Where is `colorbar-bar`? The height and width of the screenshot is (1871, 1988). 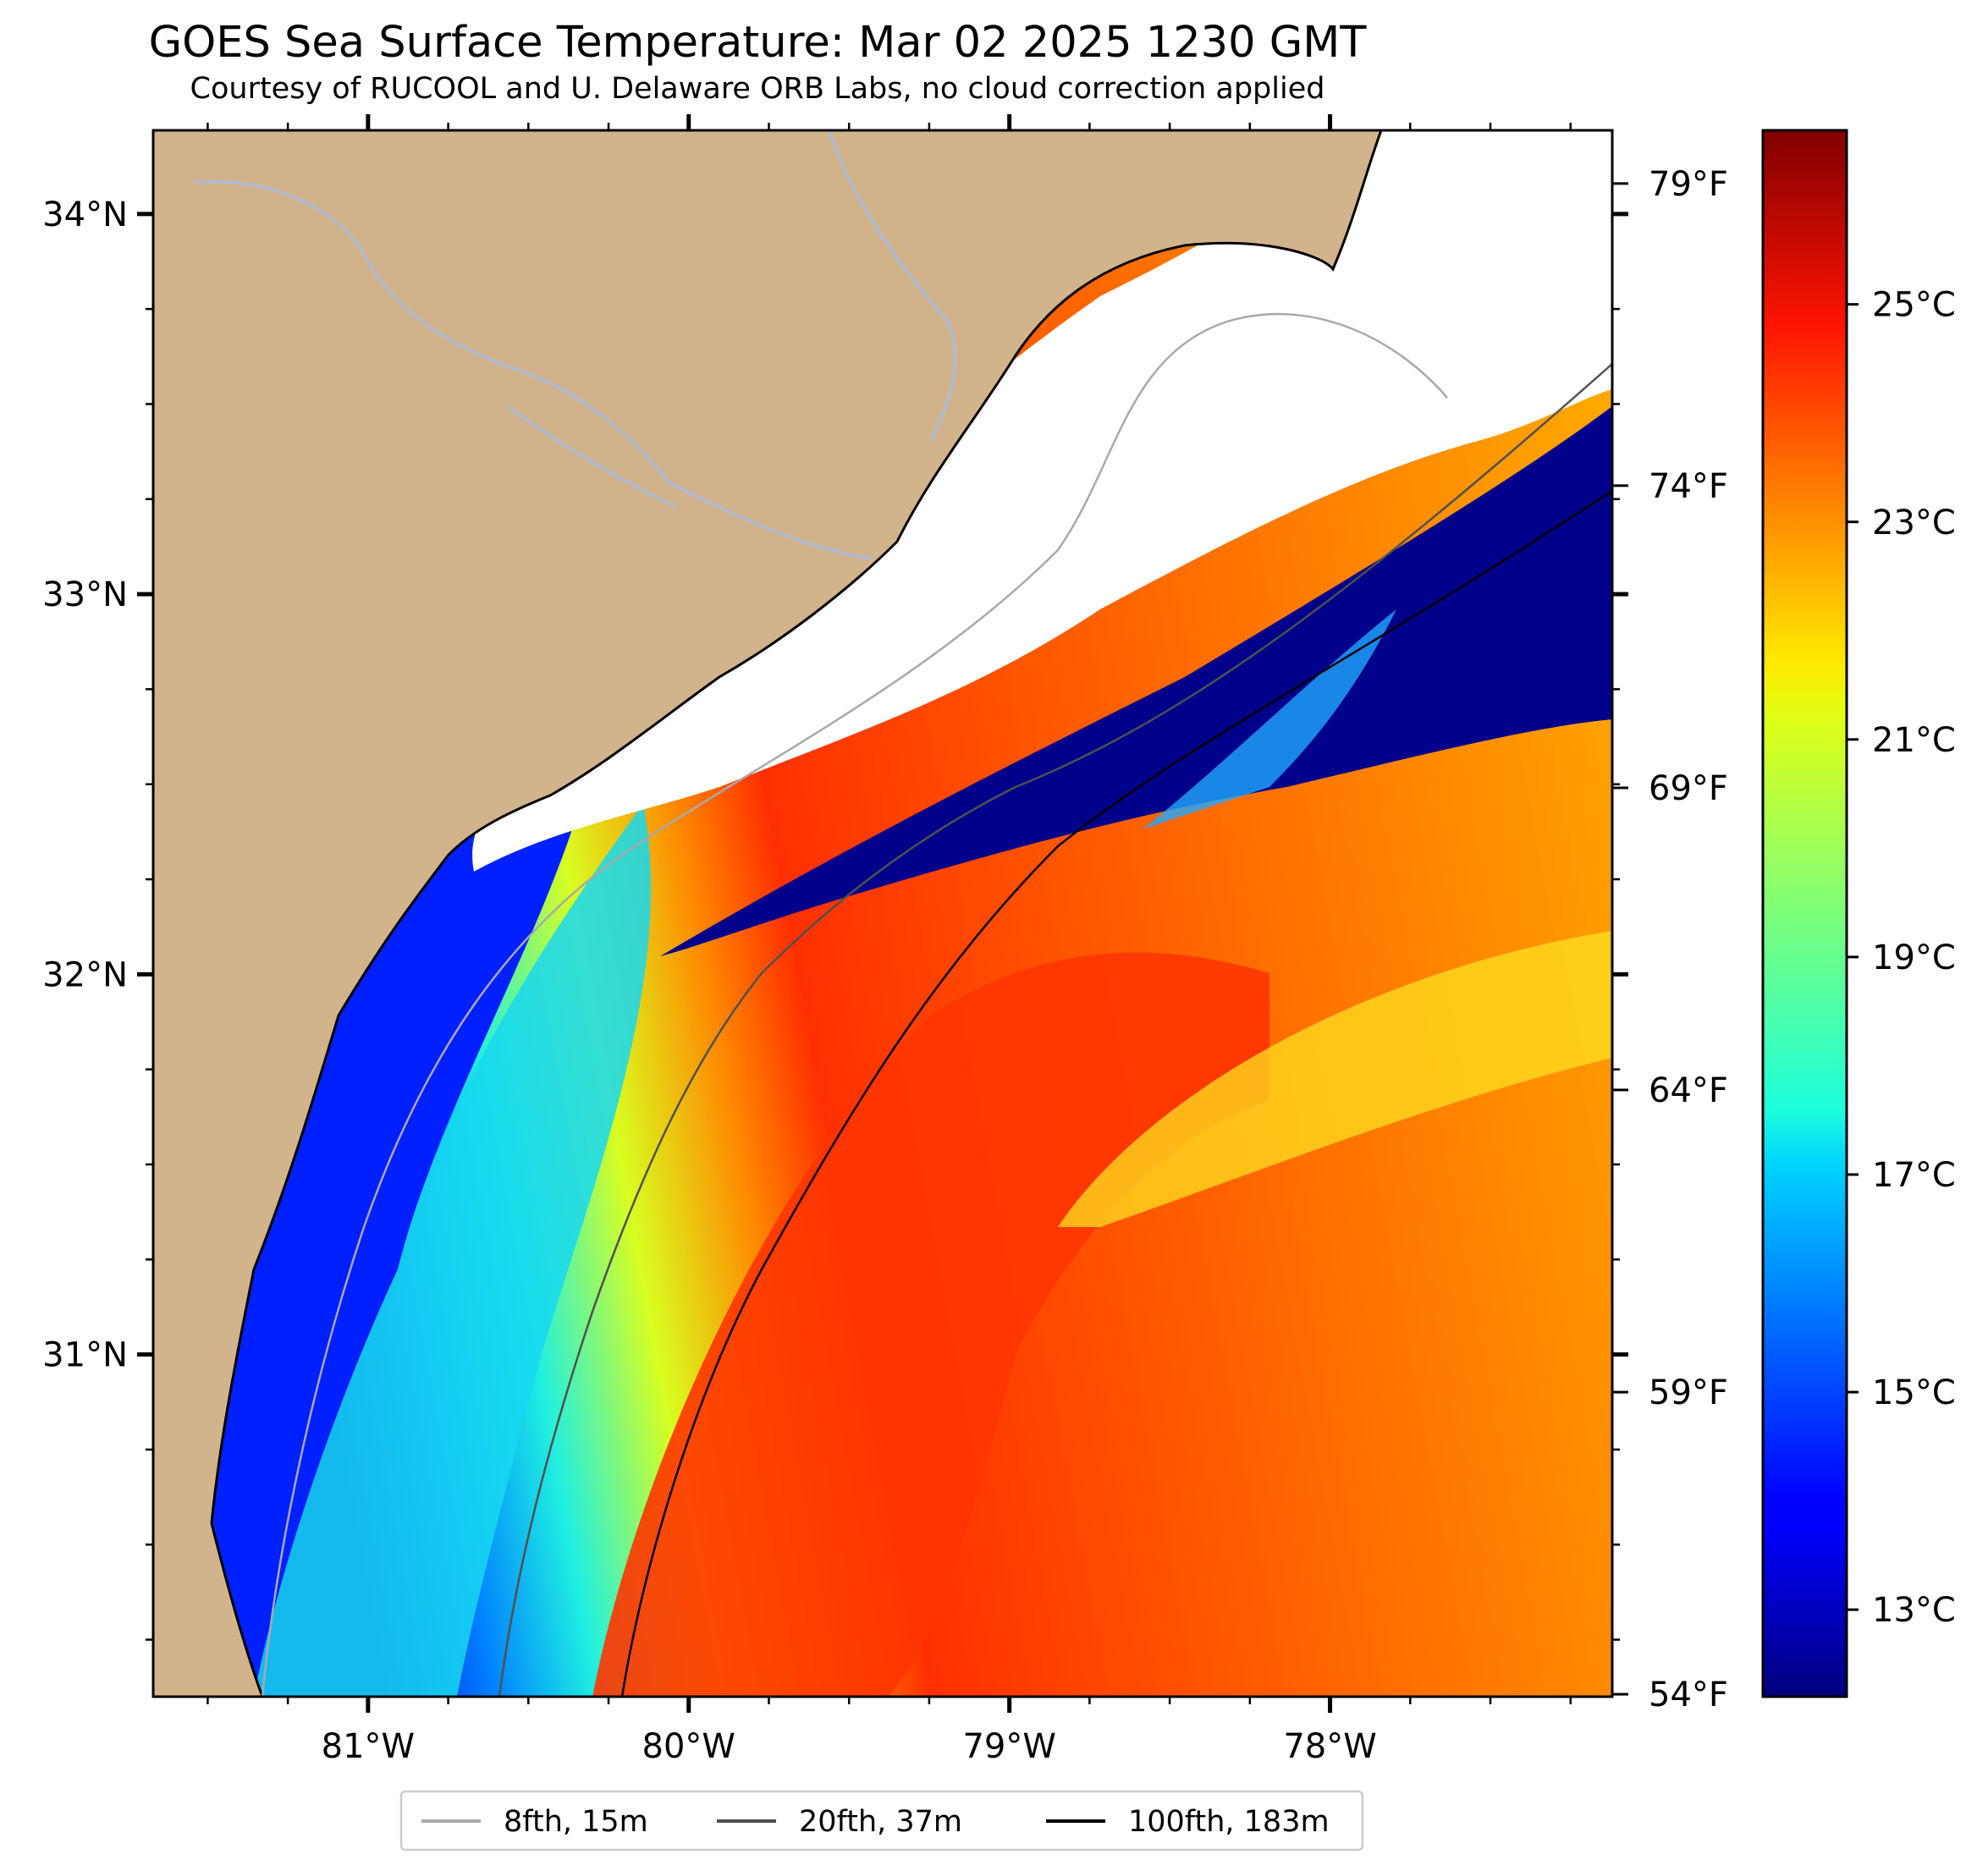 colorbar-bar is located at coordinates (1804, 914).